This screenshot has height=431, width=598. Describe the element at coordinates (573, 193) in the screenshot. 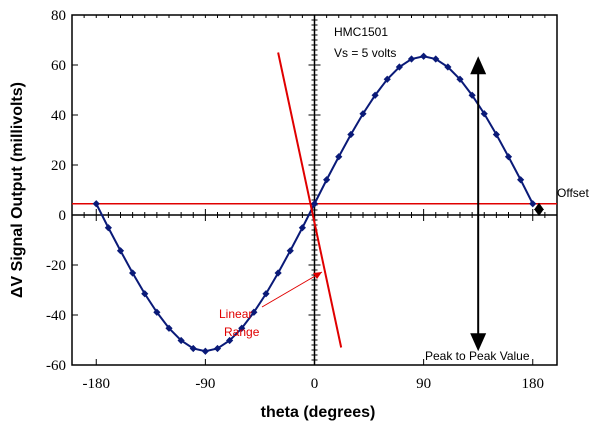

I see `offset-label: Offset` at that location.